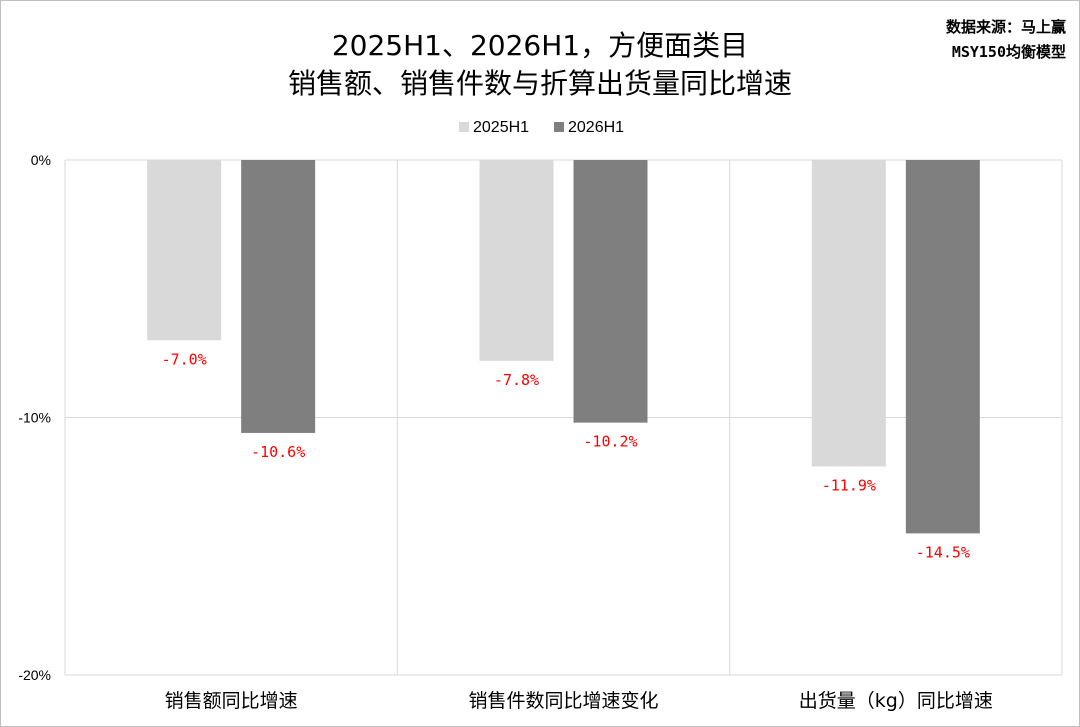 This screenshot has height=727, width=1080. What do you see at coordinates (539, 83) in the screenshot?
I see `chart-title-line-2: 销售额、销售件数与折算出货量同比增速` at bounding box center [539, 83].